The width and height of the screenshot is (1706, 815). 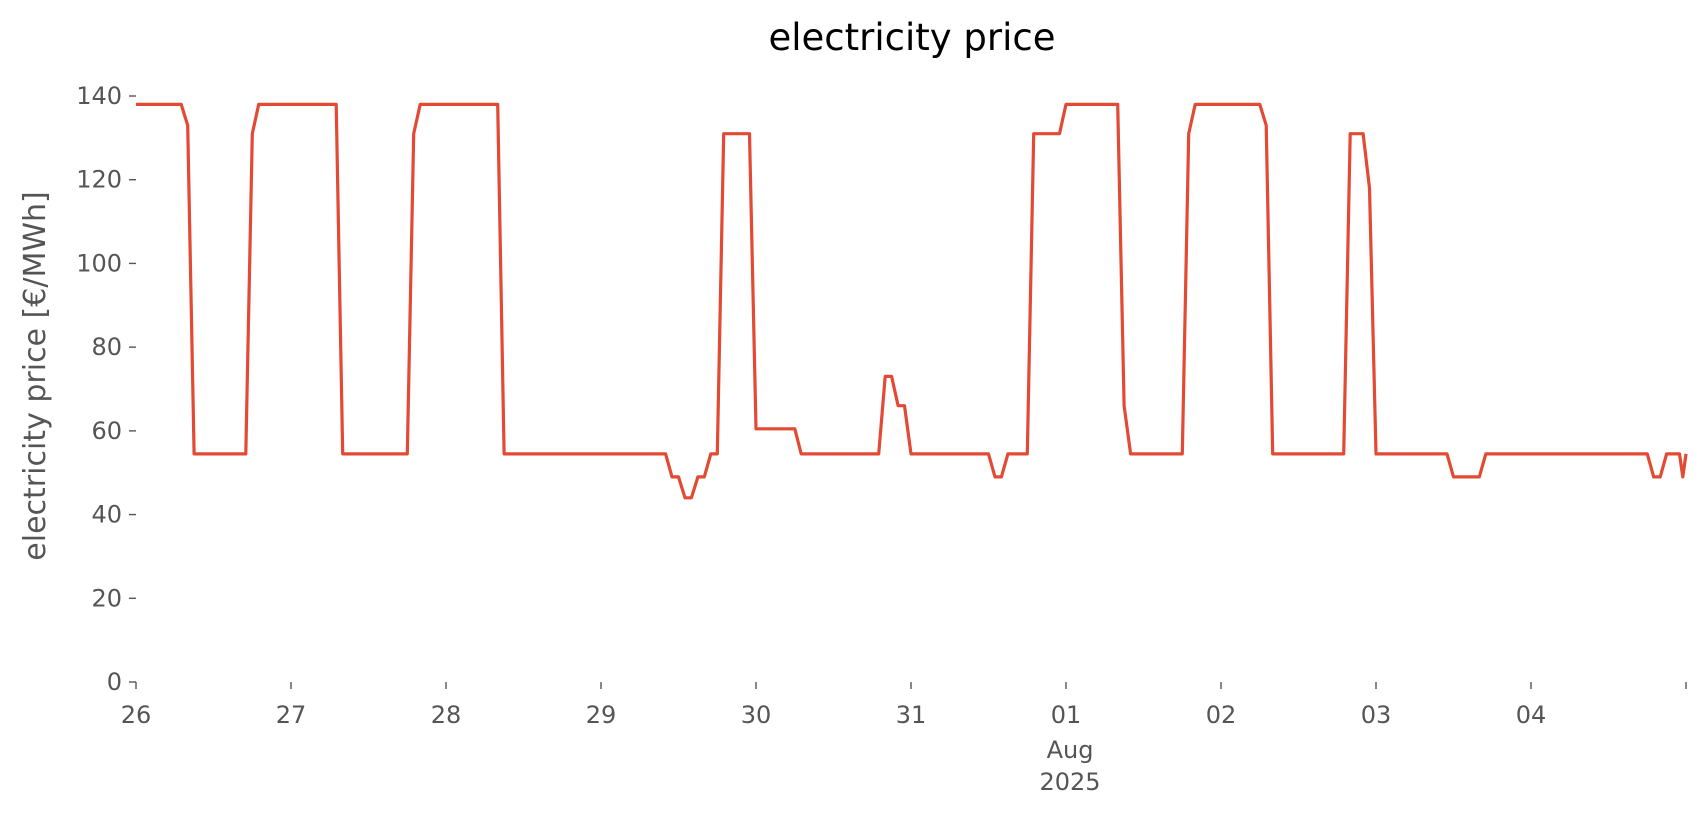 I want to click on x-axis-month-label: Aug, so click(x=1070, y=750).